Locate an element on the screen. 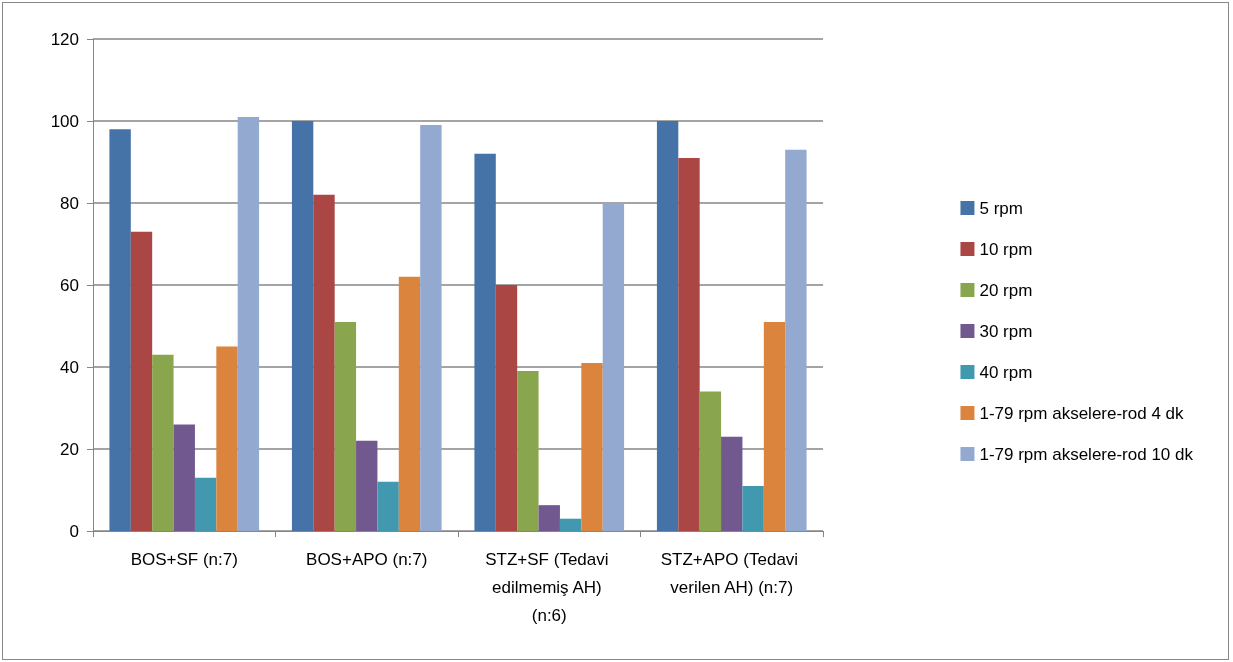 The height and width of the screenshot is (662, 1233). y-tick-label: 40 is located at coordinates (69, 367).